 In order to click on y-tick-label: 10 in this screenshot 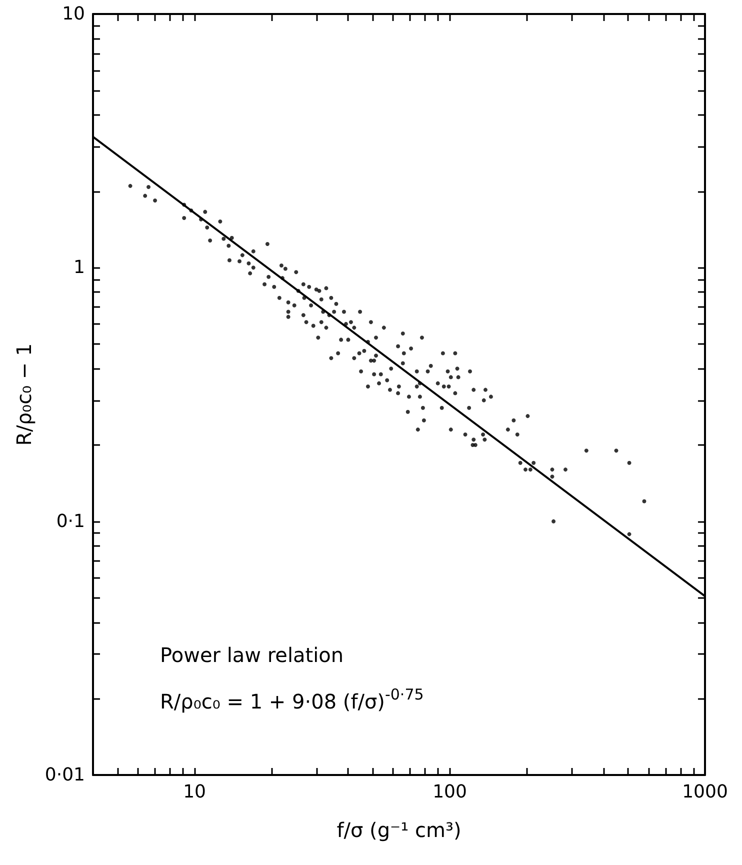, I will do `click(73, 14)`.